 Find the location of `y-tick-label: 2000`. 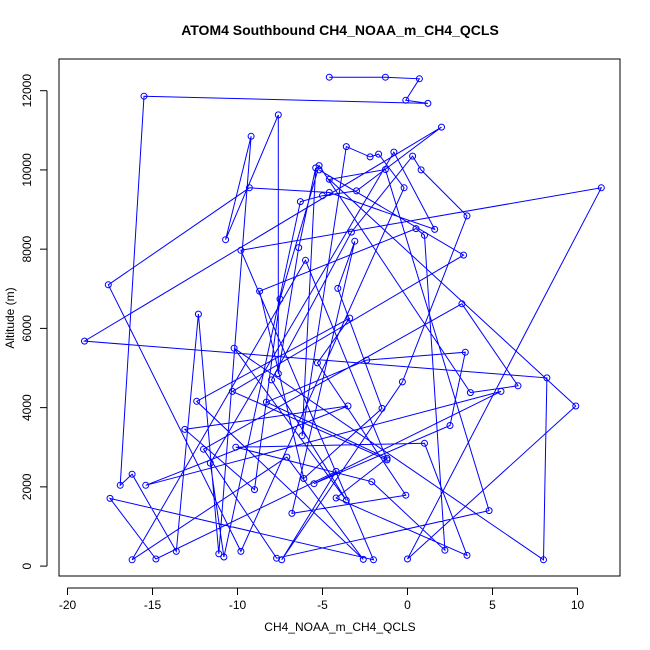

y-tick-label: 2000 is located at coordinates (27, 486).